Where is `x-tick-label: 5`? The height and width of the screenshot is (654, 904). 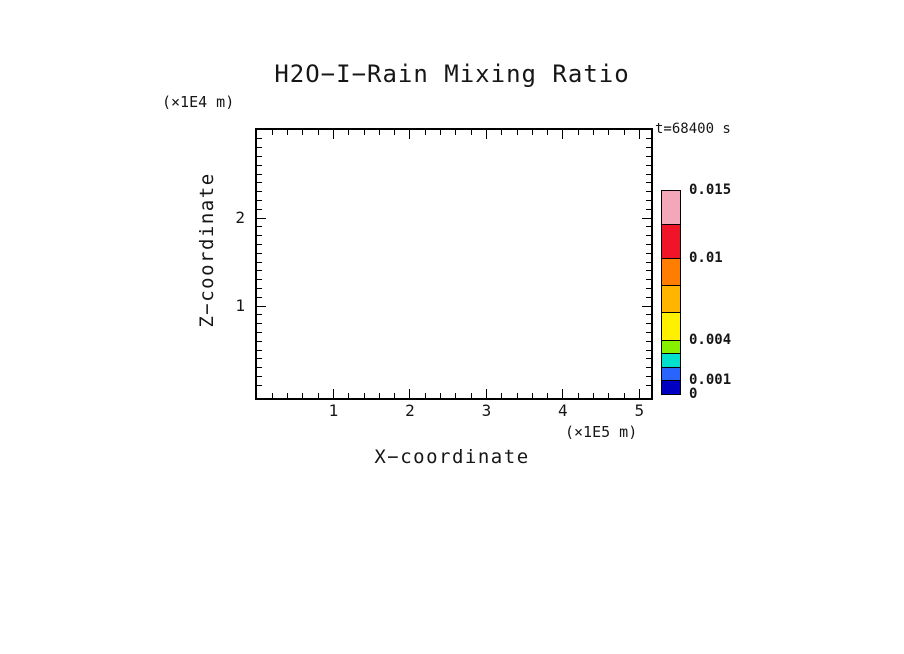 x-tick-label: 5 is located at coordinates (639, 410).